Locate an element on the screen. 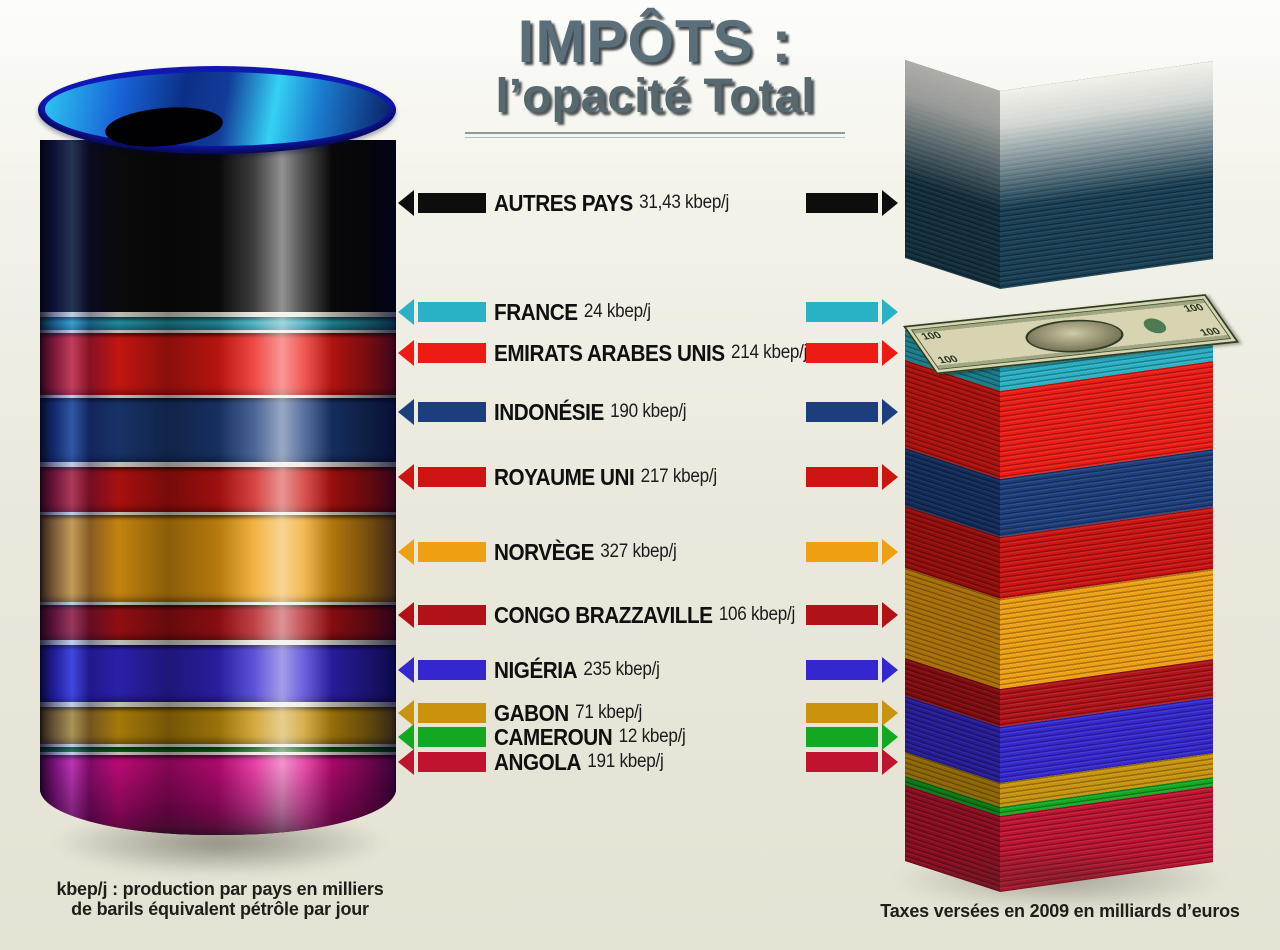 Image resolution: width=1280 pixels, height=950 pixels. country-row: GABON 71 kbep/j is located at coordinates (648, 713).